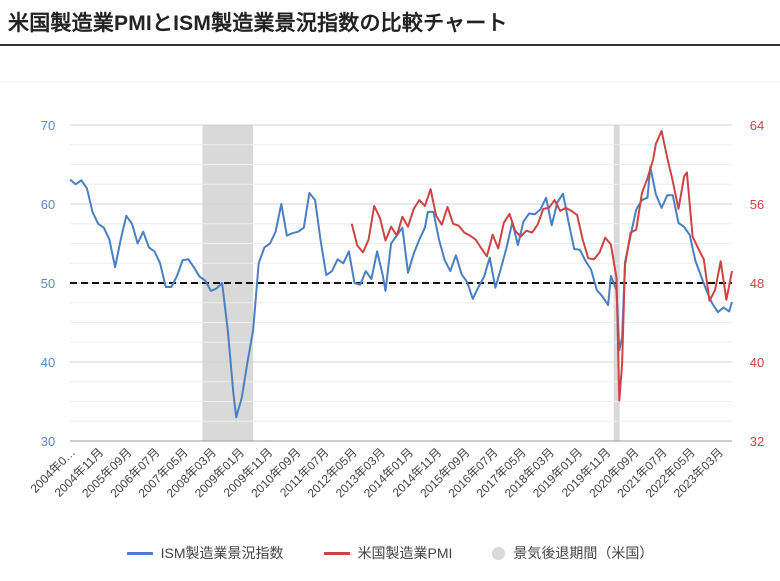 This screenshot has width=780, height=581. Describe the element at coordinates (48, 441) in the screenshot. I see `y-left-tick-label: 30` at that location.